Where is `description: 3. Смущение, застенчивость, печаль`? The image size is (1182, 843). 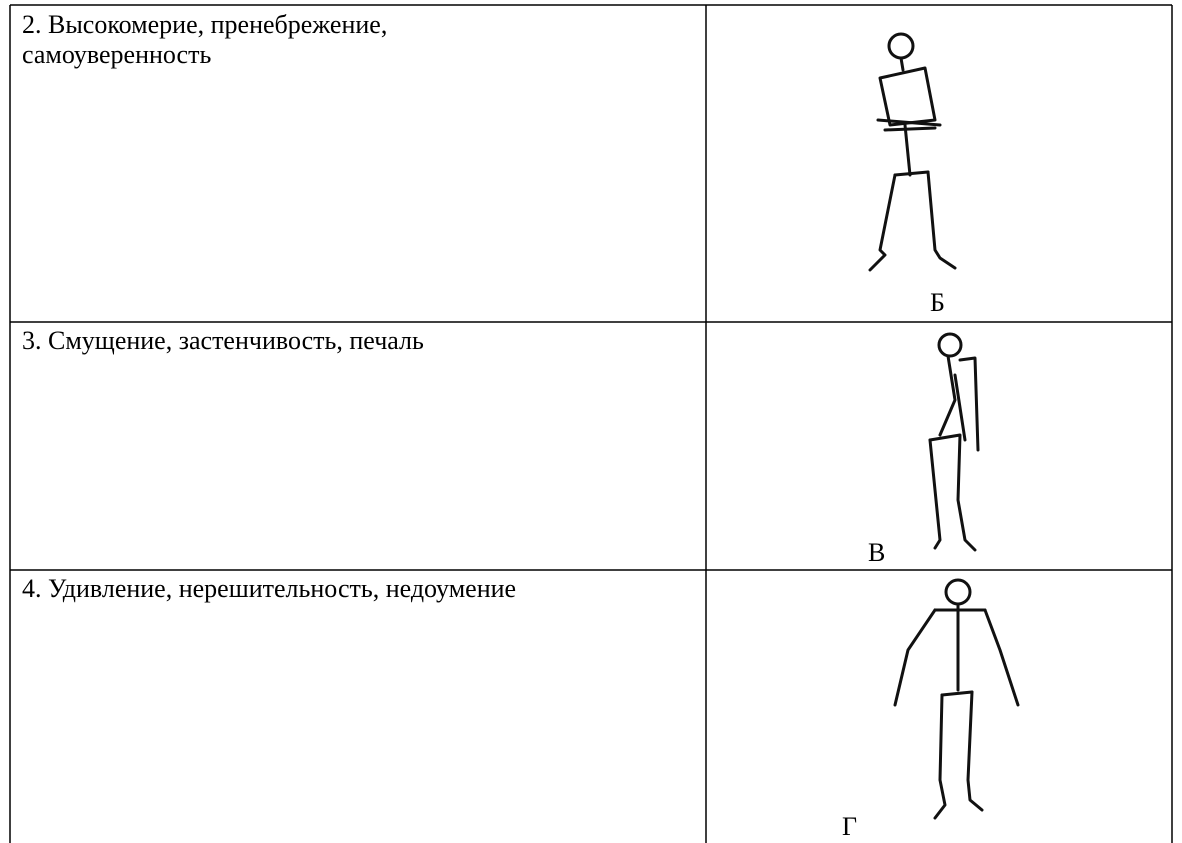
description: 3. Смущение, застенчивость, печаль is located at coordinates (223, 340).